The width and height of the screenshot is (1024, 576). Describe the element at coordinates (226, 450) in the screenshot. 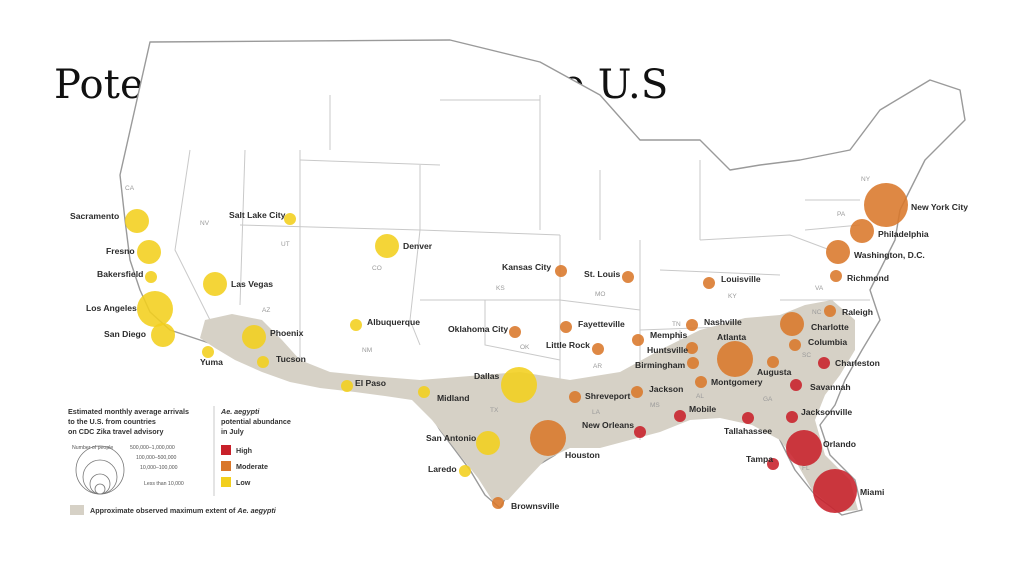

I see `legend-swatch-high` at that location.